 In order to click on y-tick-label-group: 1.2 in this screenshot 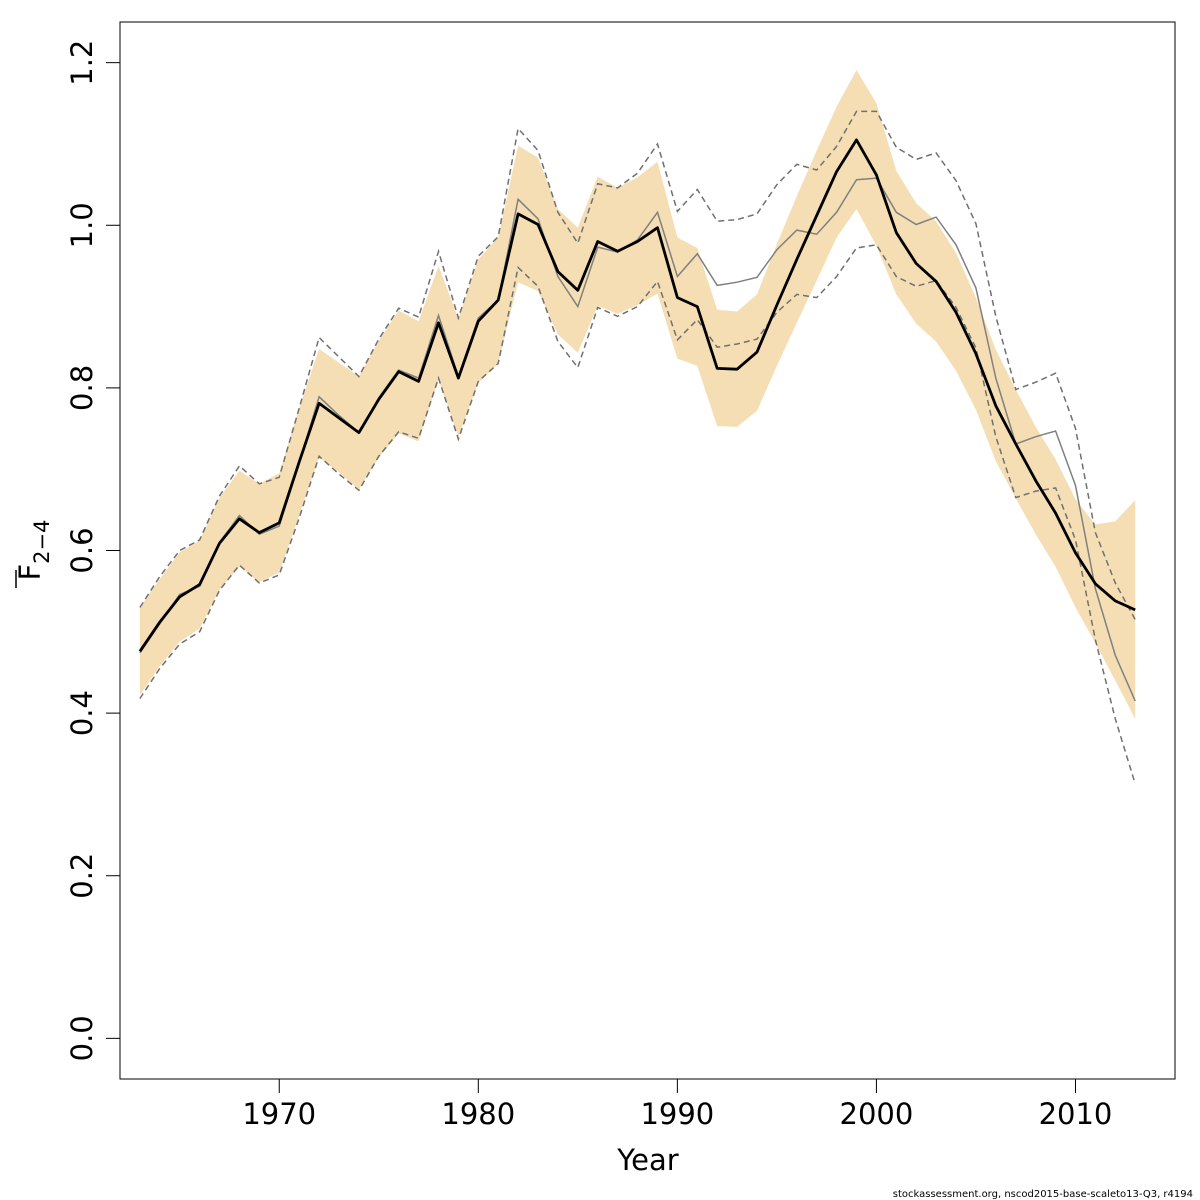, I will do `click(82, 63)`.